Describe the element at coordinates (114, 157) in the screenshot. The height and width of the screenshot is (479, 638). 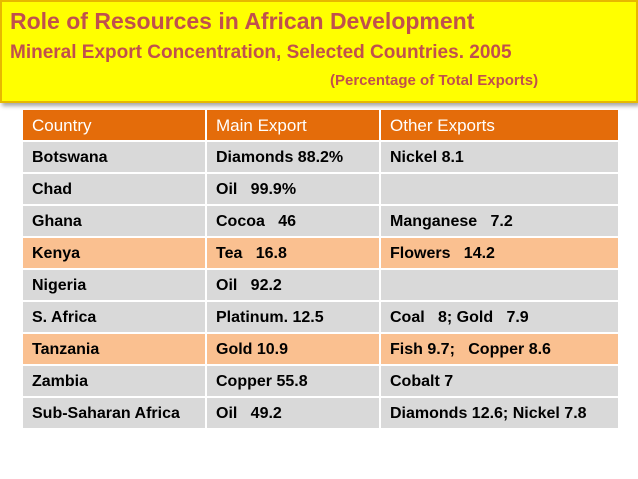
I see `cell-country: Botswana` at that location.